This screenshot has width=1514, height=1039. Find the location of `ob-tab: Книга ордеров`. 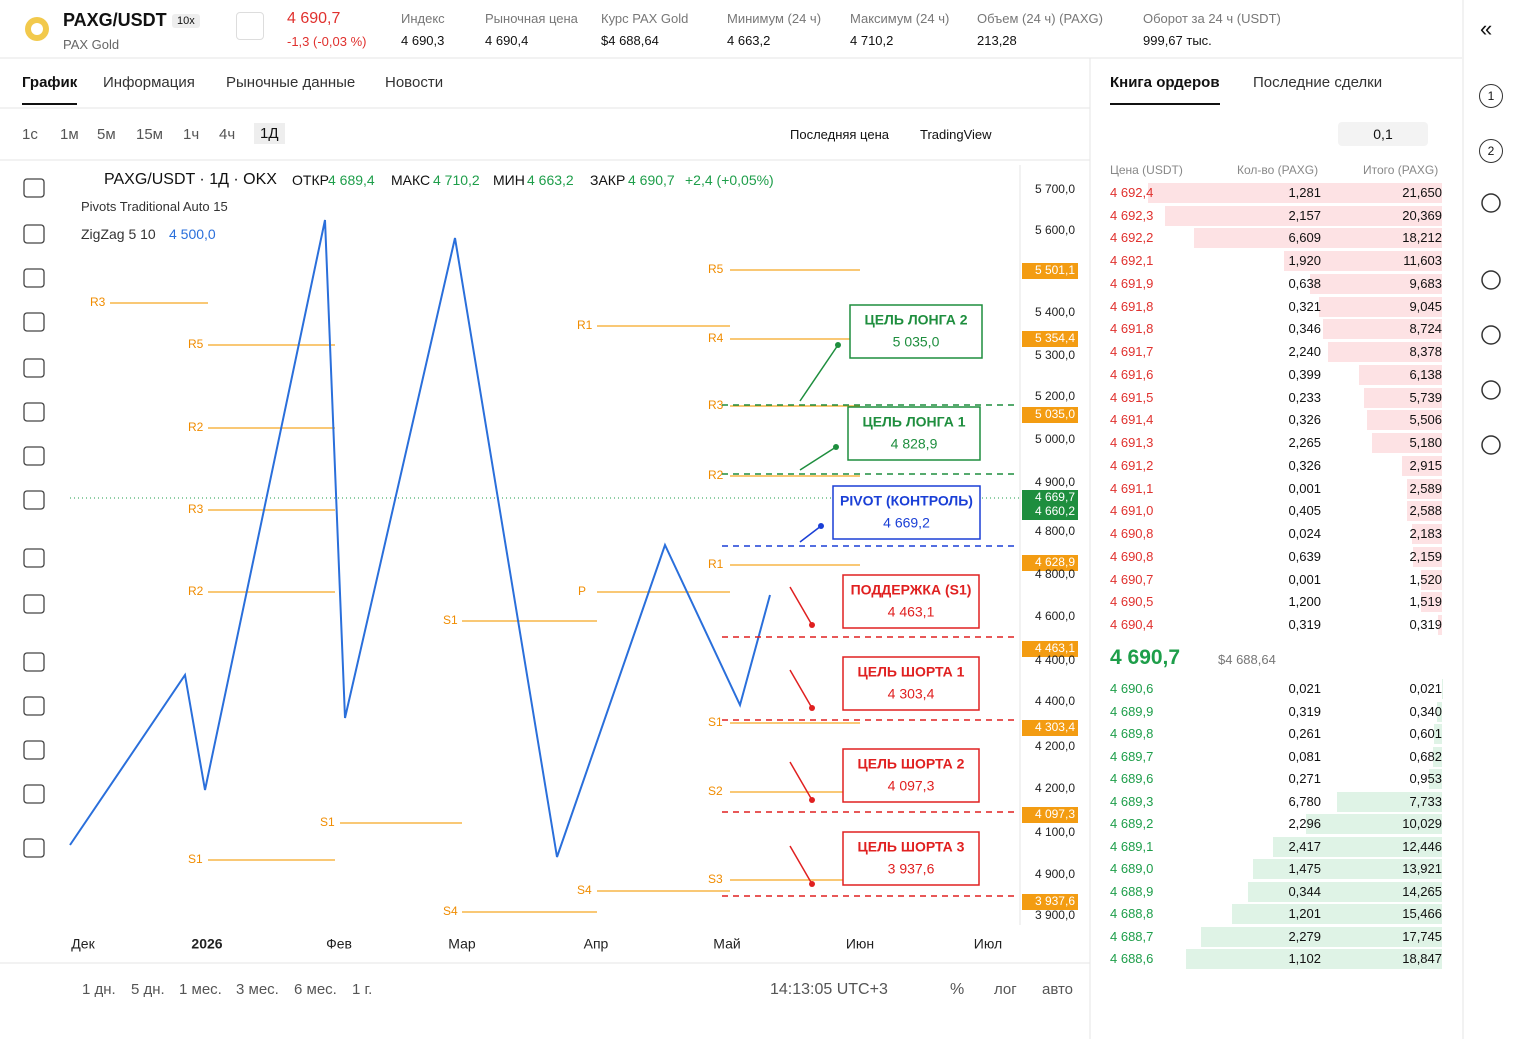

ob-tab: Книга ордеров is located at coordinates (1165, 89).